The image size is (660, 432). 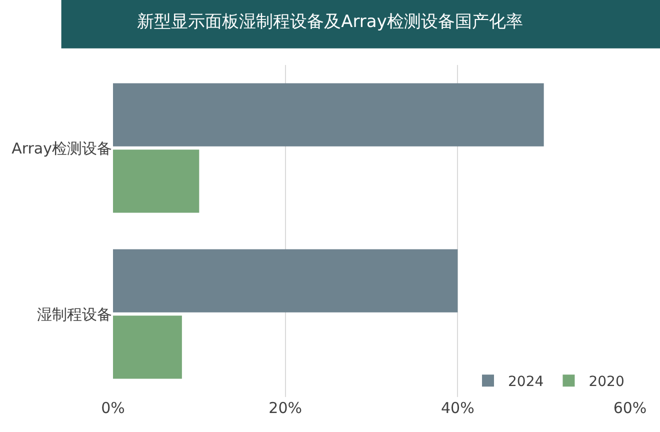 I want to click on x-tick-label: 0%, so click(x=113, y=408).